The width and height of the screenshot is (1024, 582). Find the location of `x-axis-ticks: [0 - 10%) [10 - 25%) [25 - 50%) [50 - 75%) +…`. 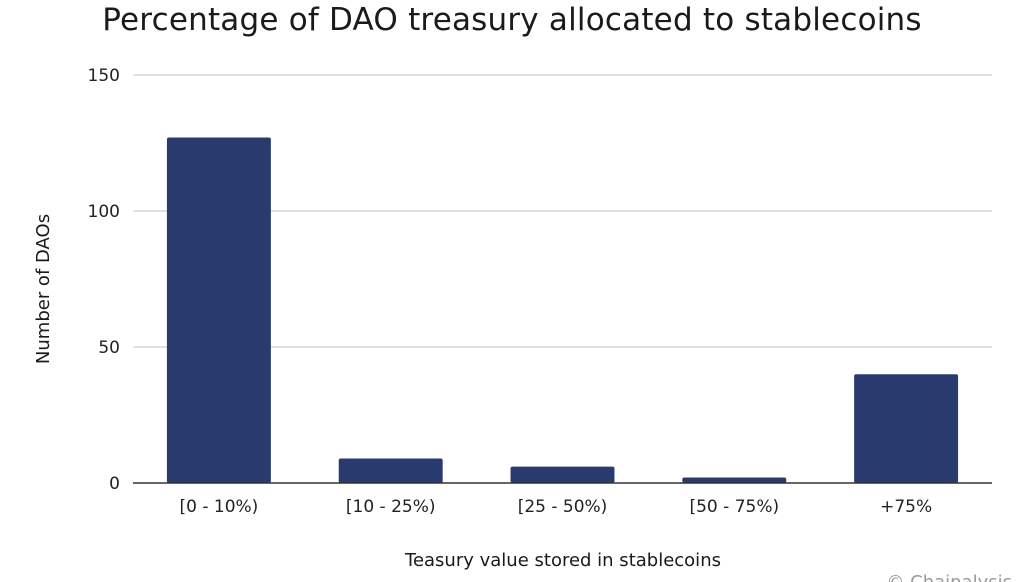

x-axis-ticks: [0 - 10%) [10 - 25%) [25 - 50%) [50 - 75%) +… is located at coordinates (555, 507).